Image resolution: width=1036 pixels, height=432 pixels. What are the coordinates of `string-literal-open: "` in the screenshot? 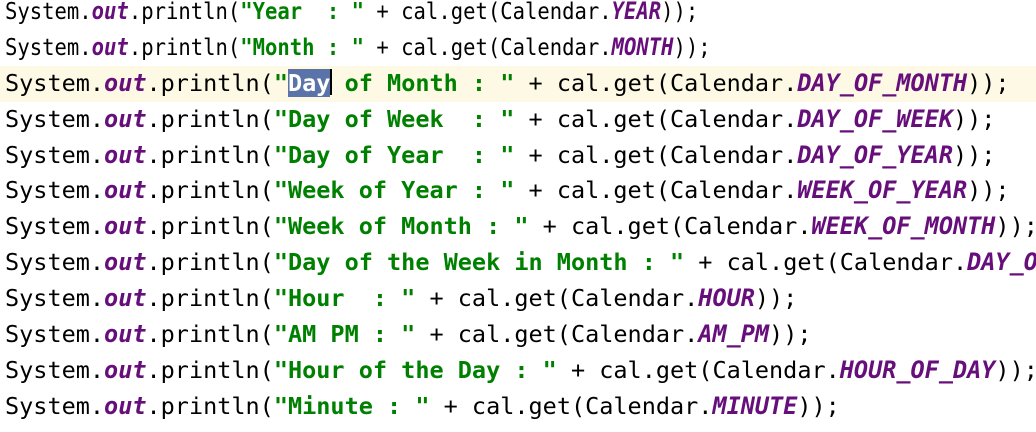 It's located at (280, 82).